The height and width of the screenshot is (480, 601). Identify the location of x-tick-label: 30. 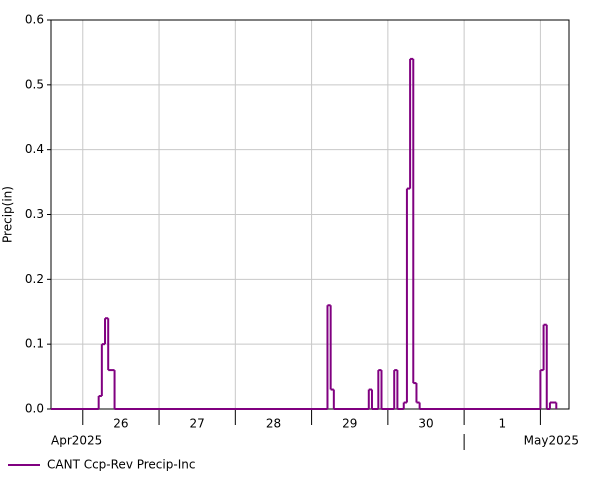
(425, 424).